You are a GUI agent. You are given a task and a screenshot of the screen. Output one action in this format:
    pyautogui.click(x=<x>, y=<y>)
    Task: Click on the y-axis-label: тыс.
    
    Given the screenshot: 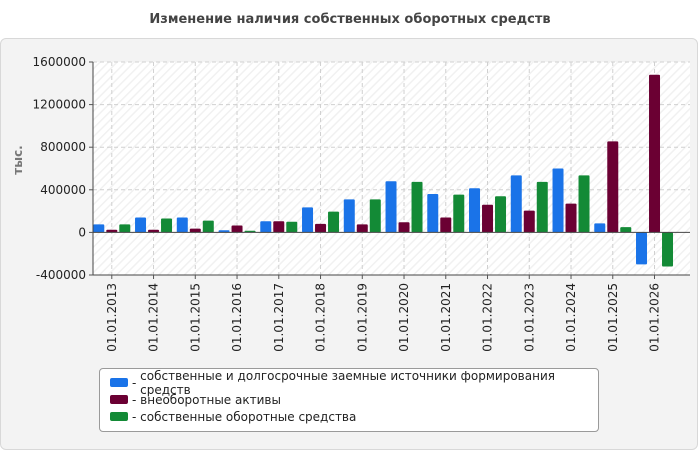 What is the action you would take?
    pyautogui.click(x=18, y=159)
    